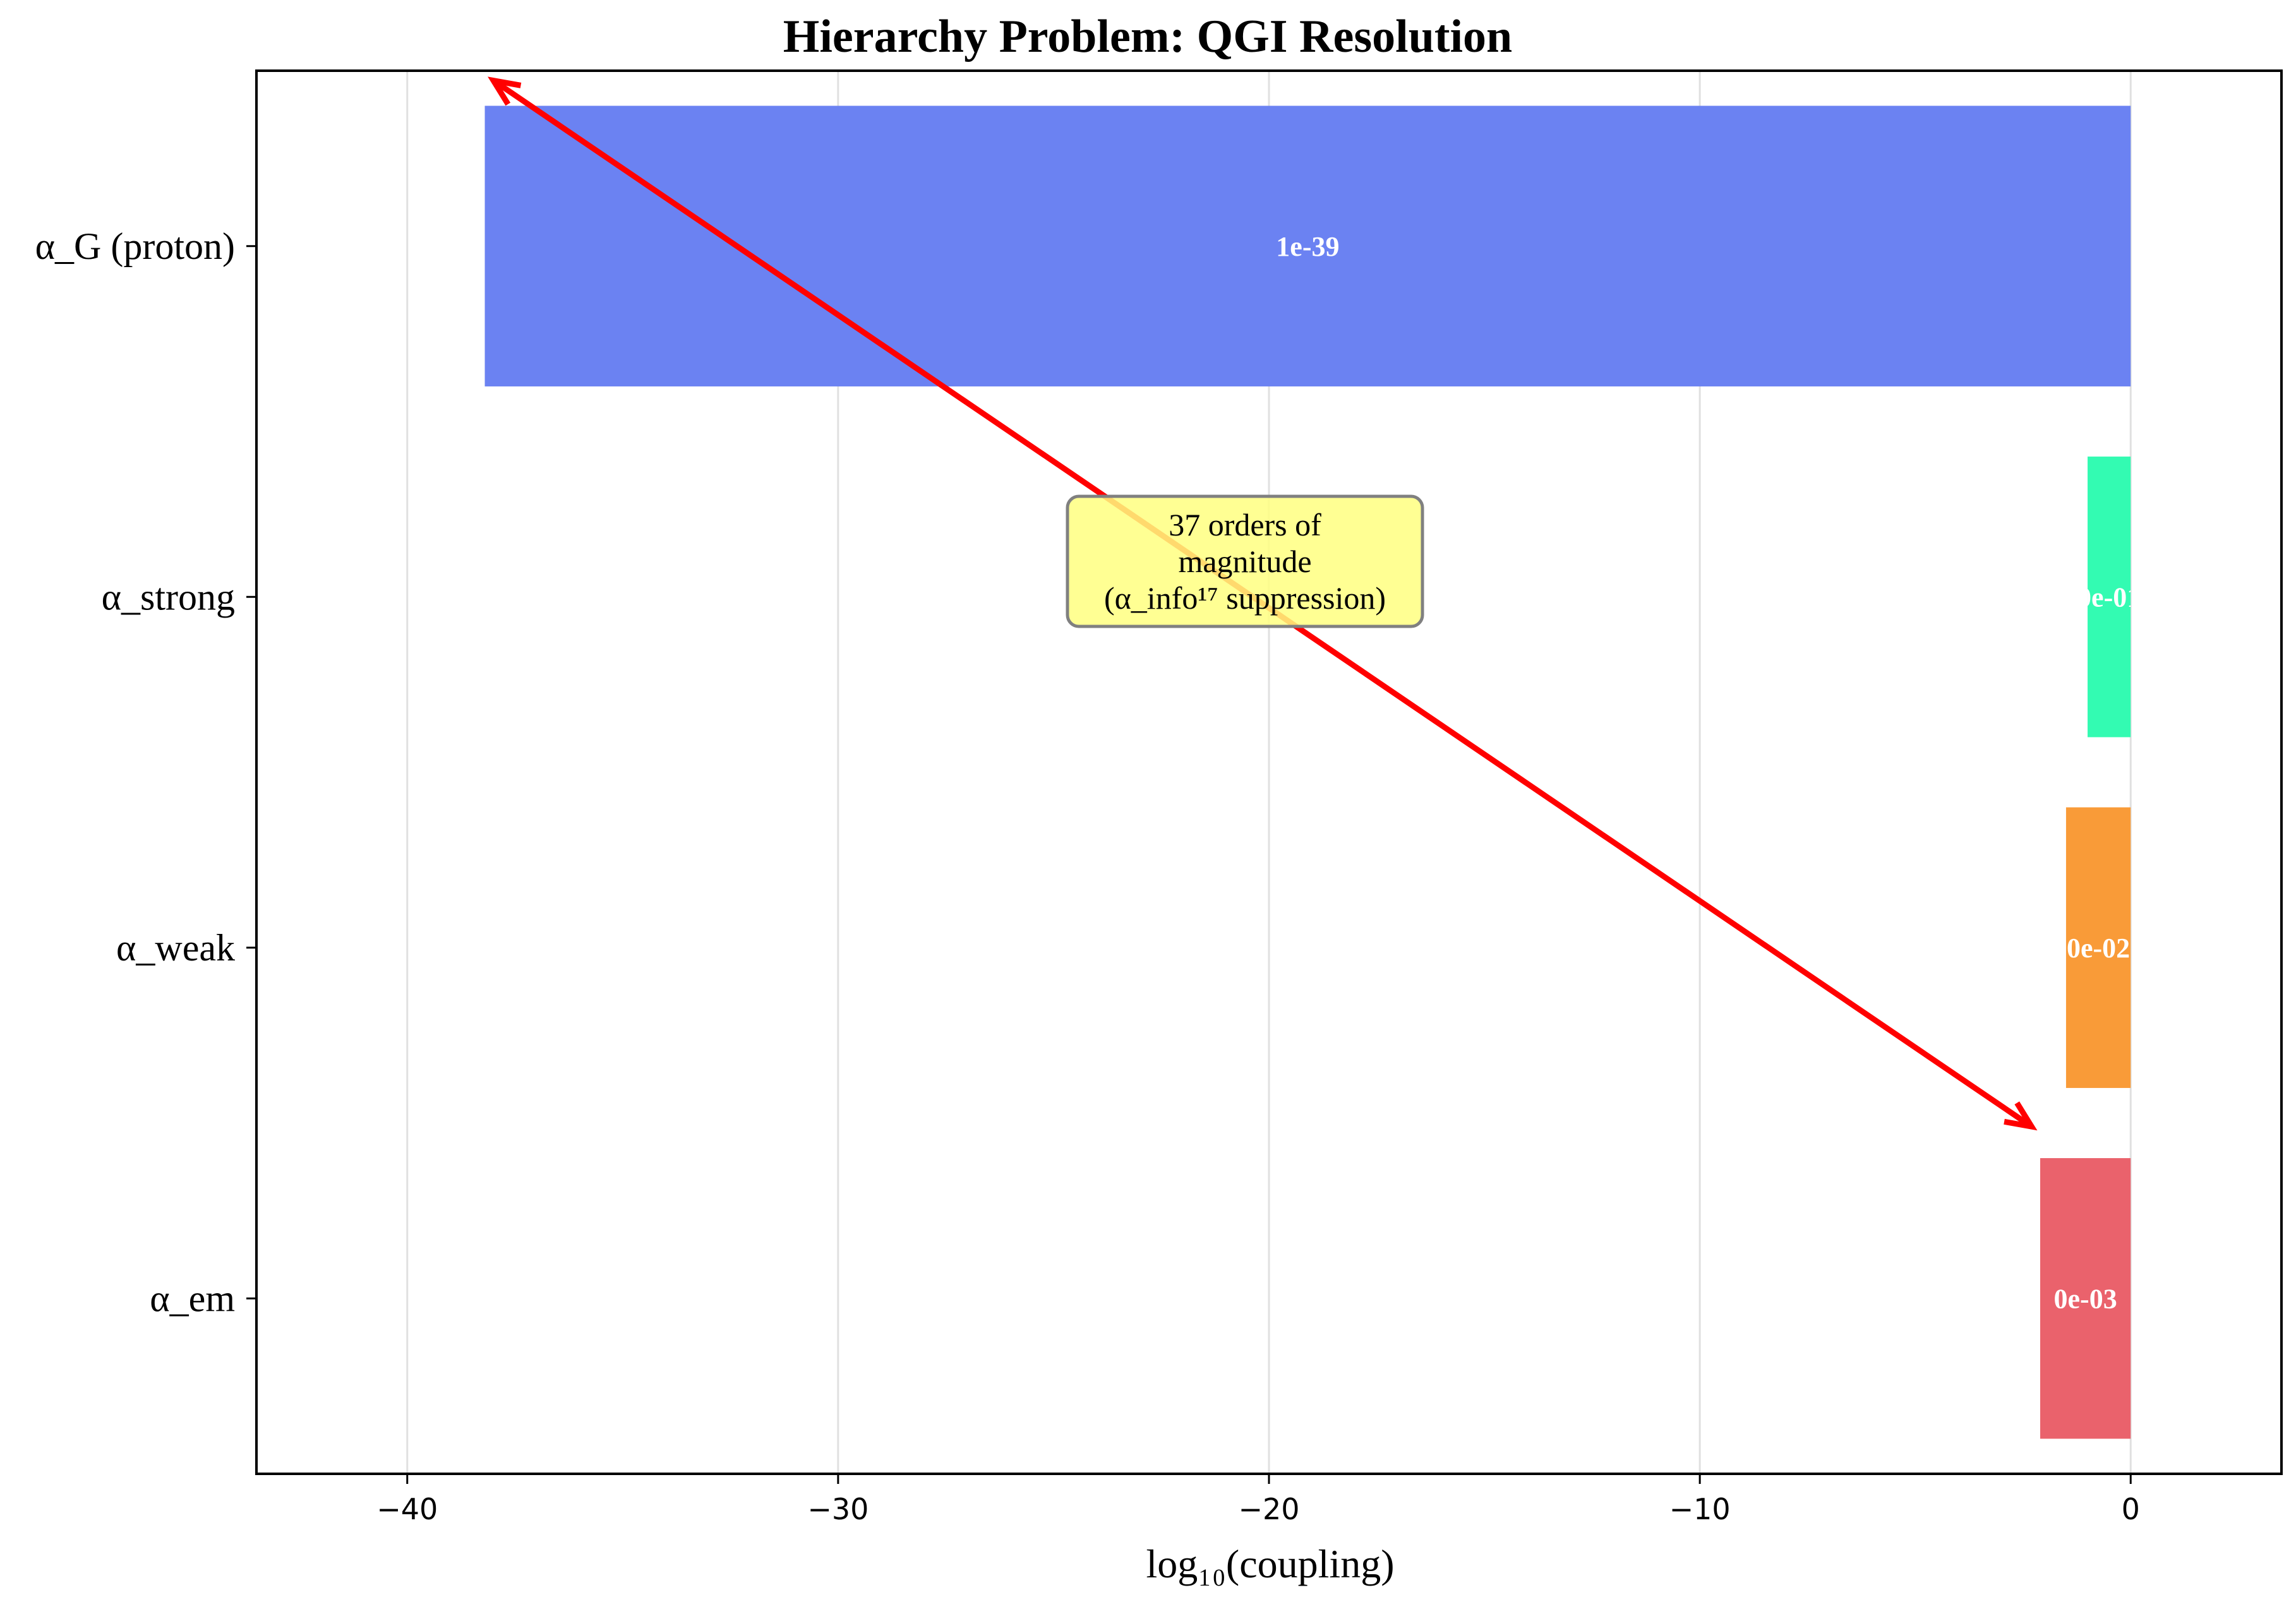 The image size is (2296, 1602). I want to click on annotation-box-bg, so click(1245, 561).